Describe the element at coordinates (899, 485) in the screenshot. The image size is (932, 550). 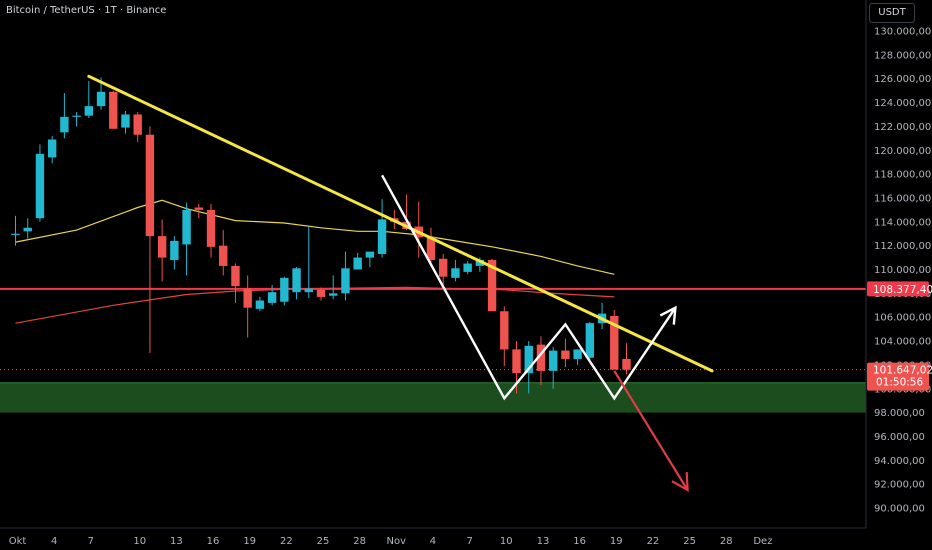
I see `price-tick-label: 92.000,00` at that location.